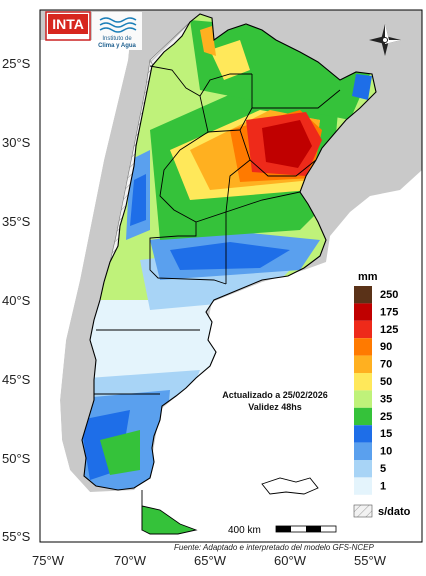 This screenshot has height=576, width=426. Describe the element at coordinates (117, 46) in the screenshot. I see `institute-line2: Clima y Agua` at that location.